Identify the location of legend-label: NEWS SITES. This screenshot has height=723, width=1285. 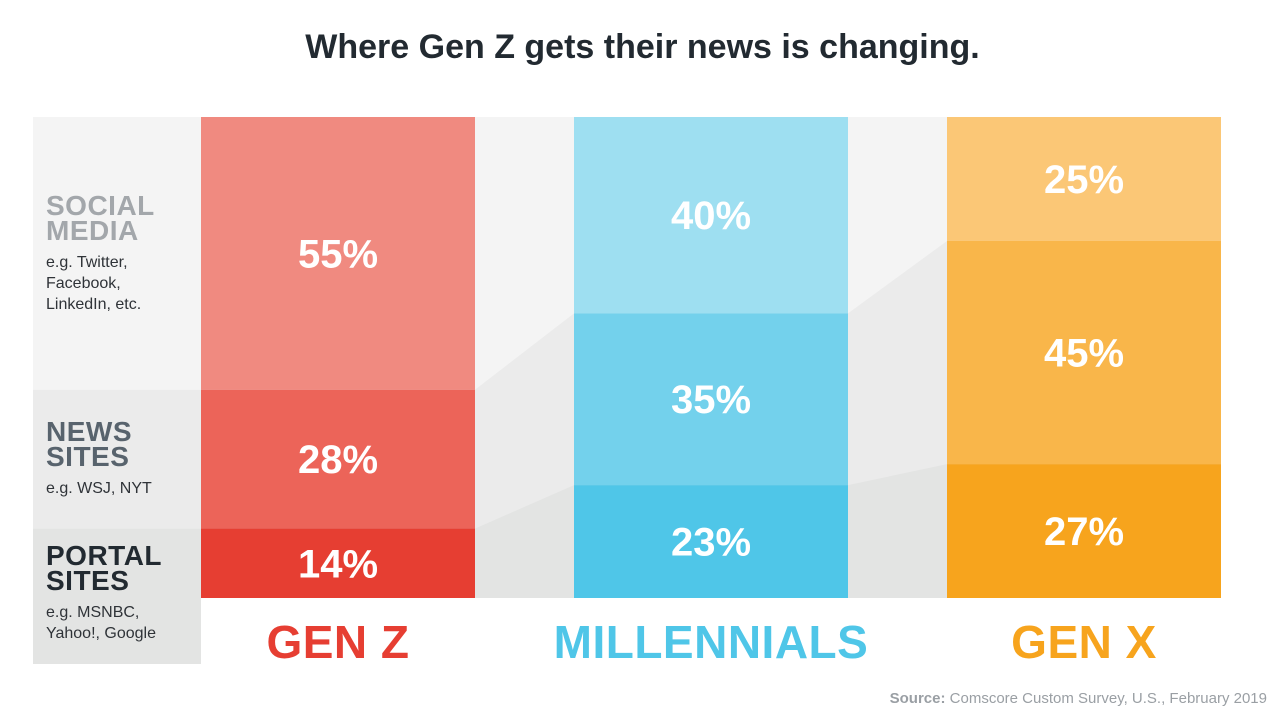
(89, 444).